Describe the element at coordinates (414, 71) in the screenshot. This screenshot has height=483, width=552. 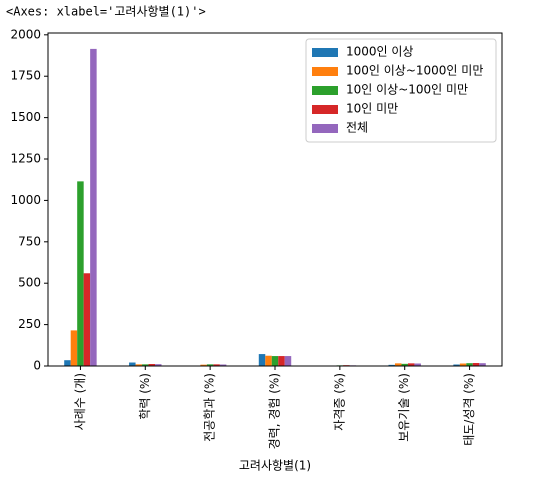
I see `legend-label: 100인 이상~1000인 미만` at that location.